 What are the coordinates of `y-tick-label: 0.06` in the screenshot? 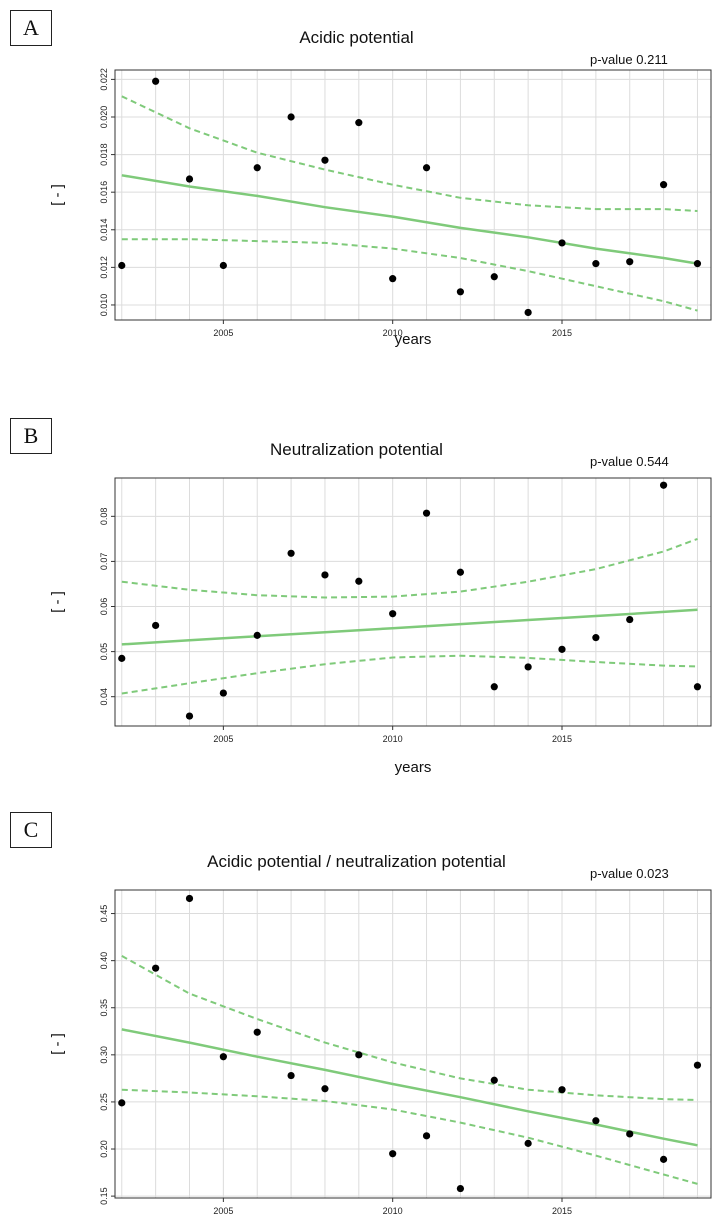 It's located at (104, 607).